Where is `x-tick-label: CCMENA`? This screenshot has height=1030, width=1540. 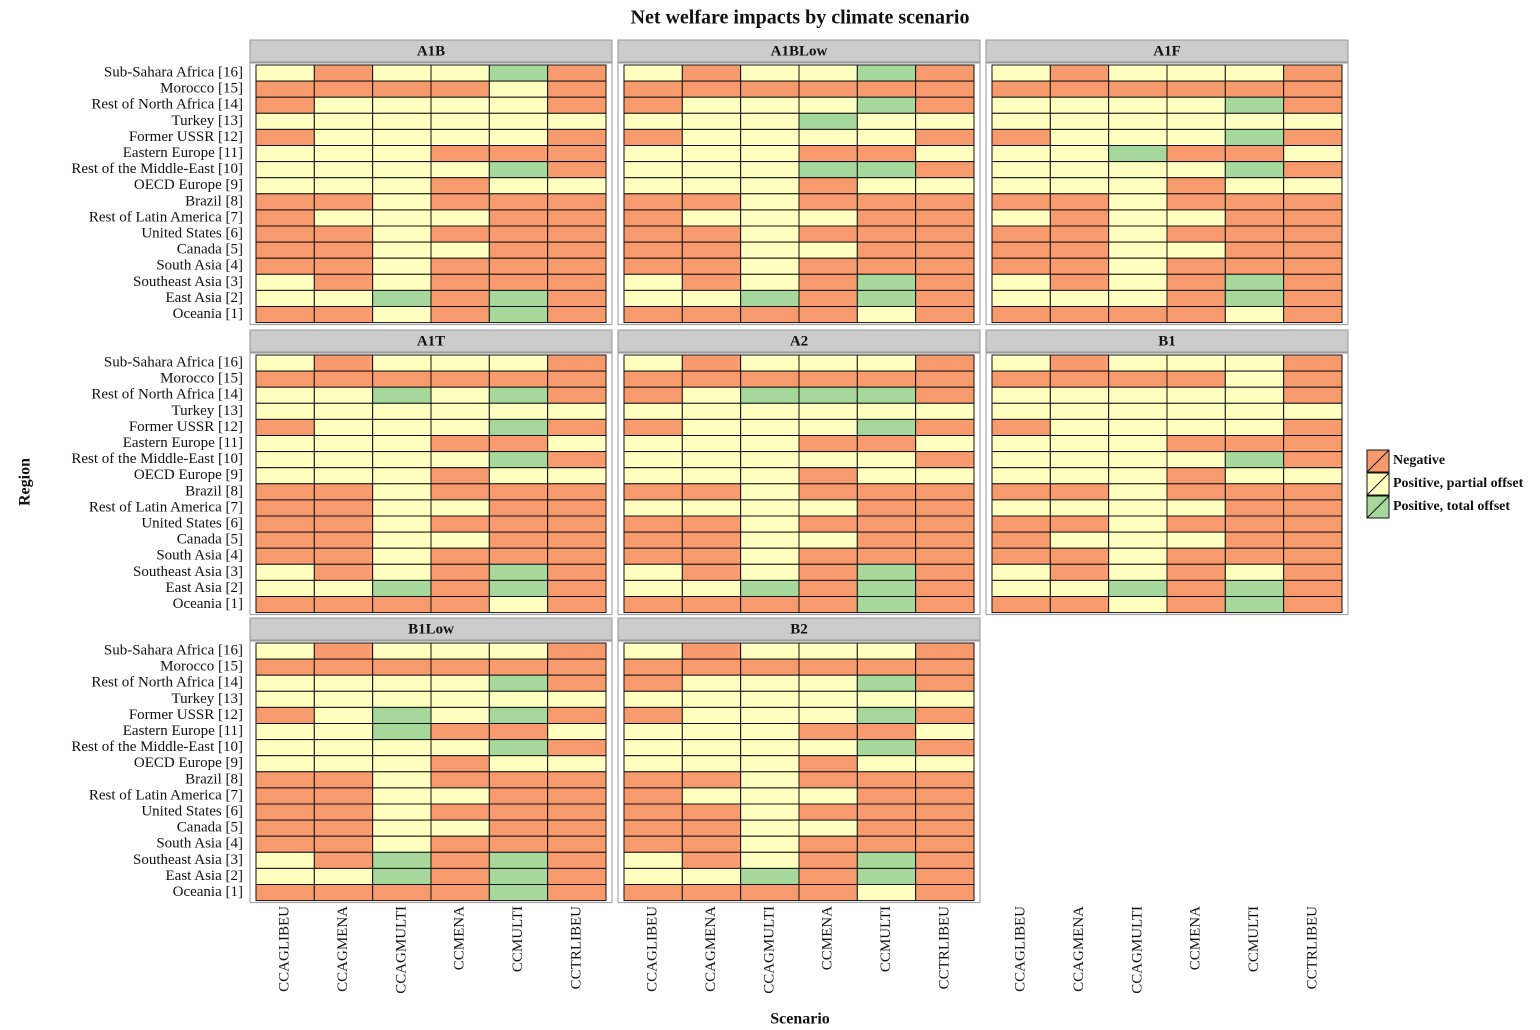 x-tick-label: CCMENA is located at coordinates (460, 938).